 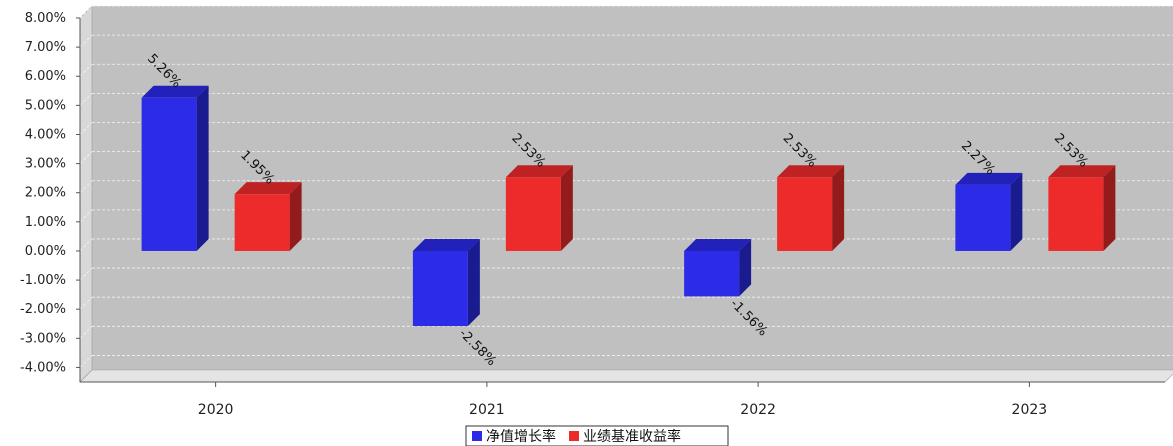 I want to click on y-tick-label: -2.00%, so click(x=43, y=309).